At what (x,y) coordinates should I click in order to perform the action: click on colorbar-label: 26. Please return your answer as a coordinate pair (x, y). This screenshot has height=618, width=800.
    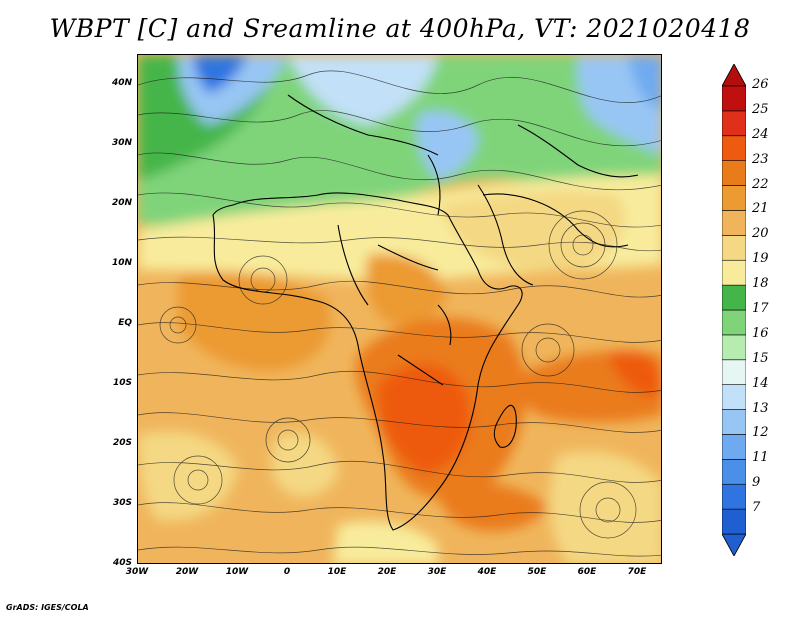
    Looking at the image, I should click on (760, 84).